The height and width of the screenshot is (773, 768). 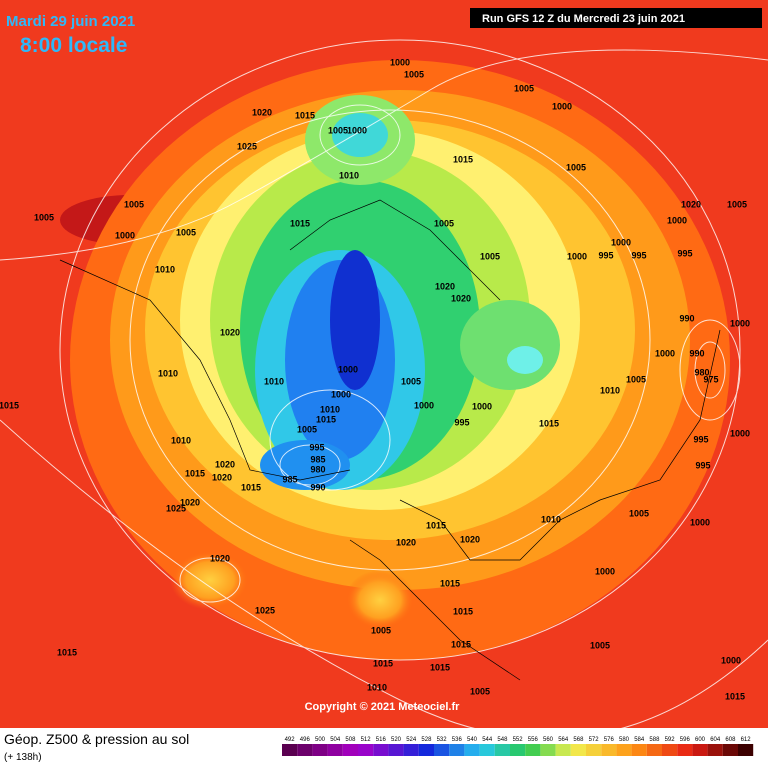 I want to click on colorbar-label: 588, so click(x=654, y=740).